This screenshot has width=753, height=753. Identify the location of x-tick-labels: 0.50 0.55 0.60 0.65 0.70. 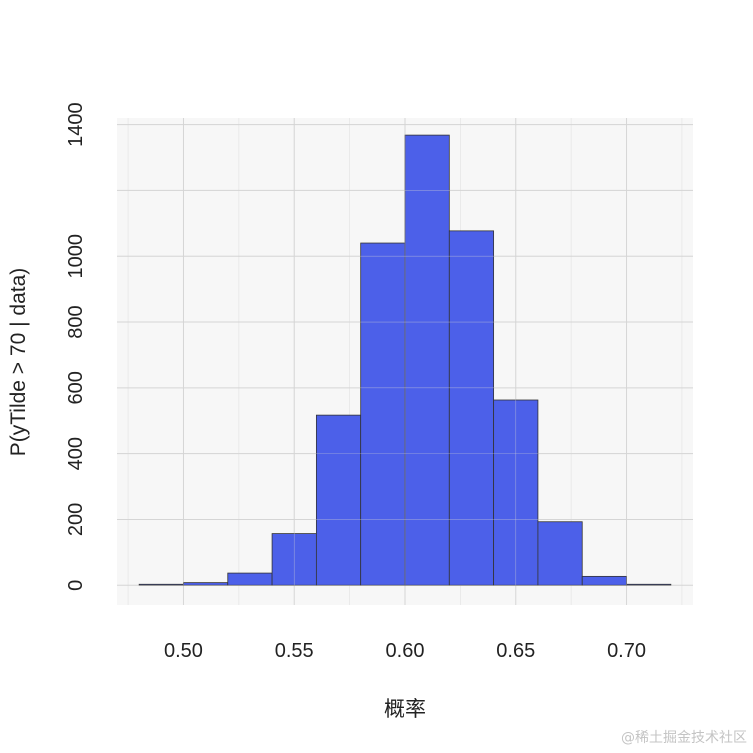
(405, 651).